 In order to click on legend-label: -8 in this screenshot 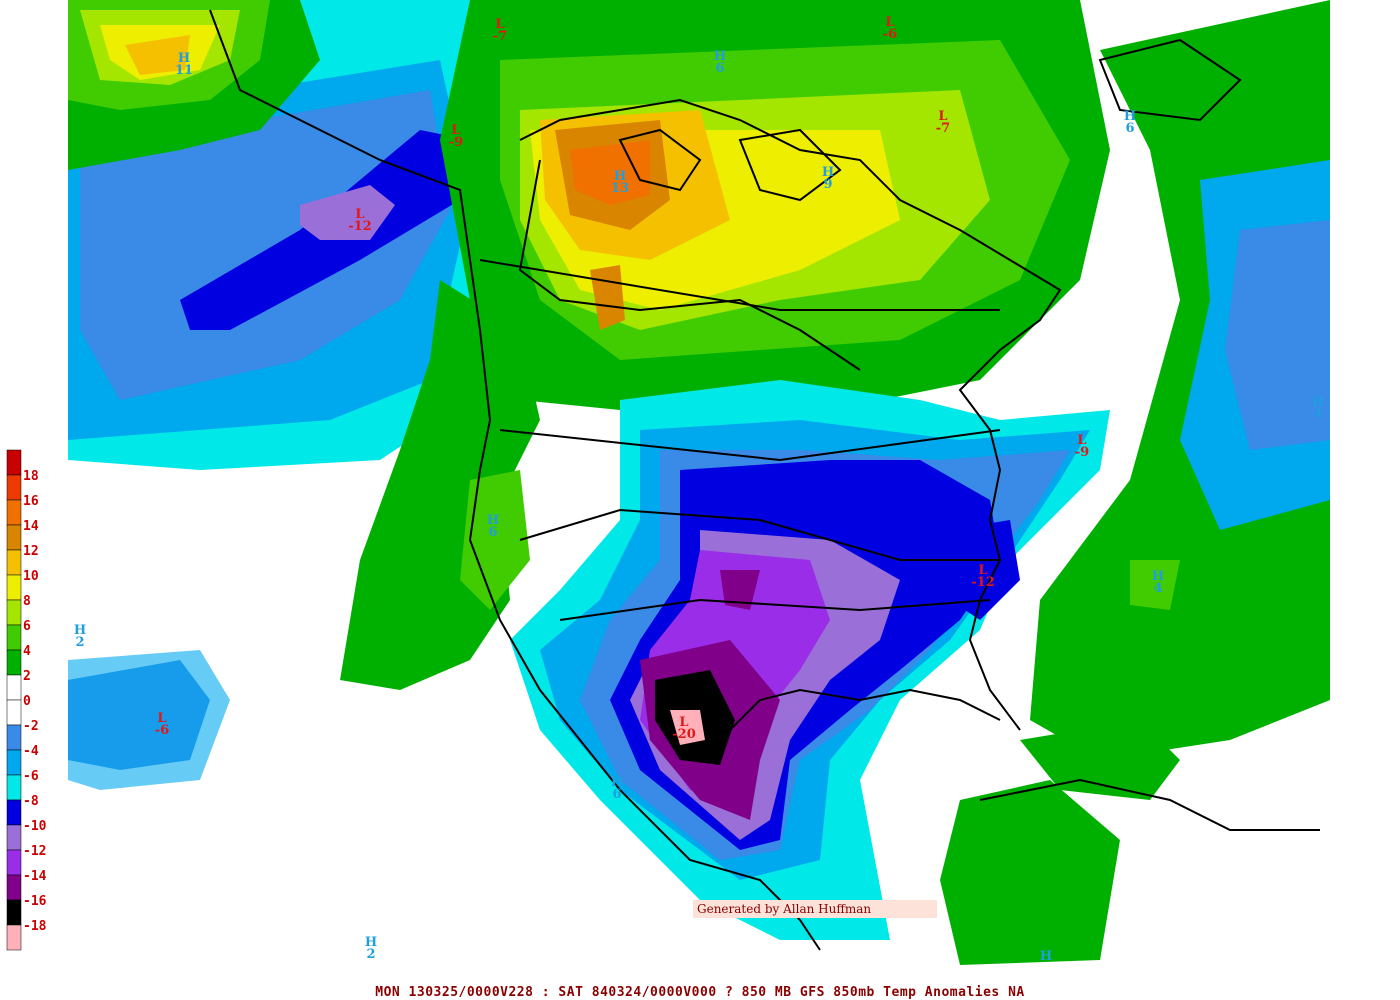, I will do `click(31, 801)`.